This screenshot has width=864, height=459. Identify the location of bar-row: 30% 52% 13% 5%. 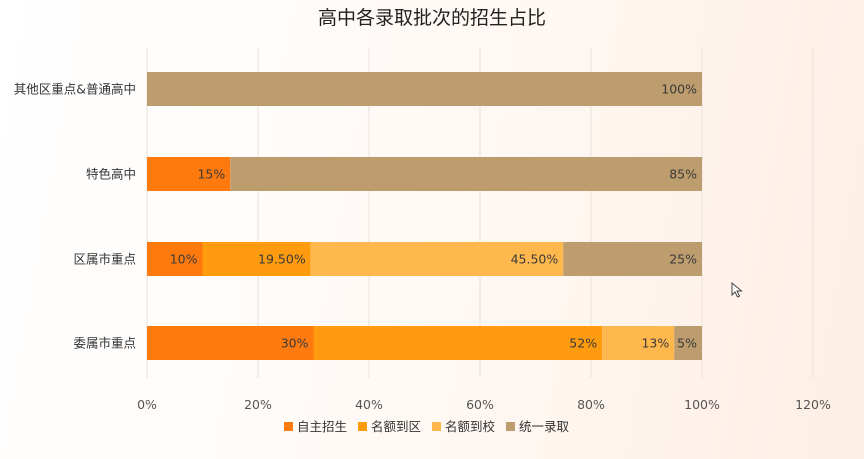
(424, 343).